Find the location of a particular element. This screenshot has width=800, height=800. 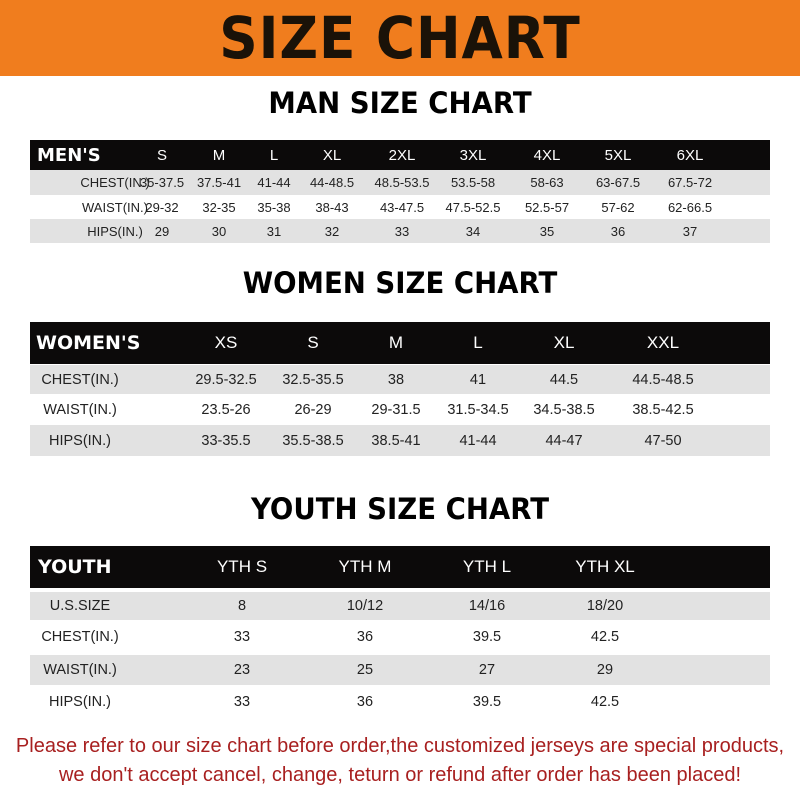

table-header-row: YOUTH YTH S YTH M YTH L YTH XL is located at coordinates (400, 567).